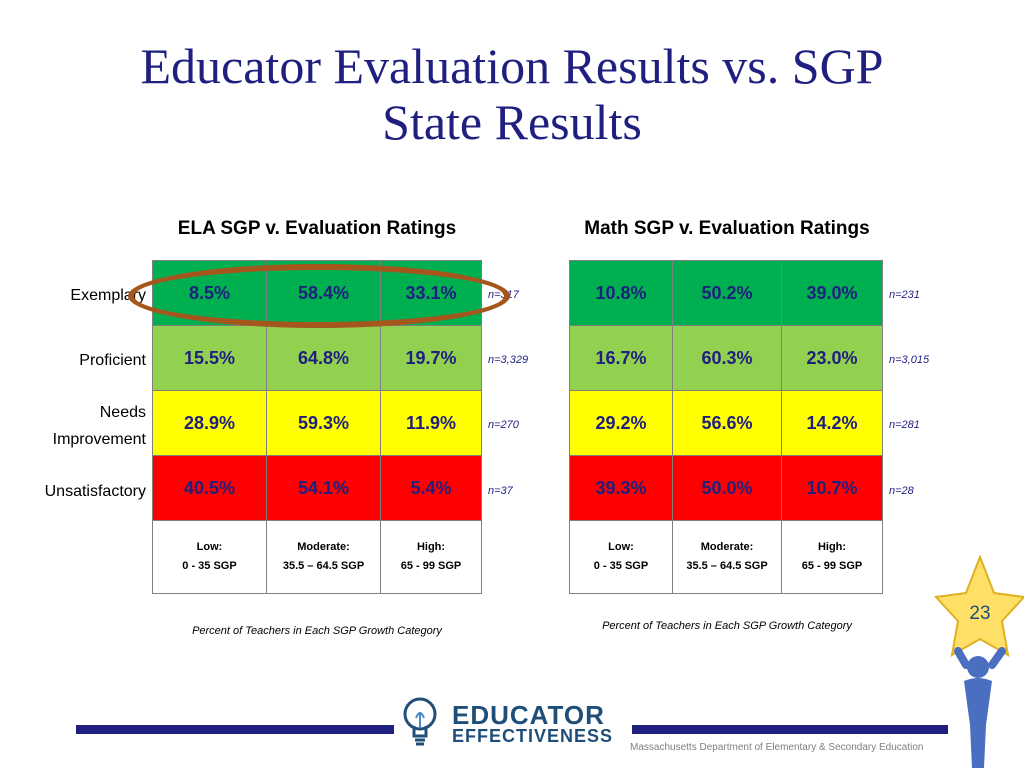  I want to click on ela-n-proficient: n=3,329, so click(508, 360).